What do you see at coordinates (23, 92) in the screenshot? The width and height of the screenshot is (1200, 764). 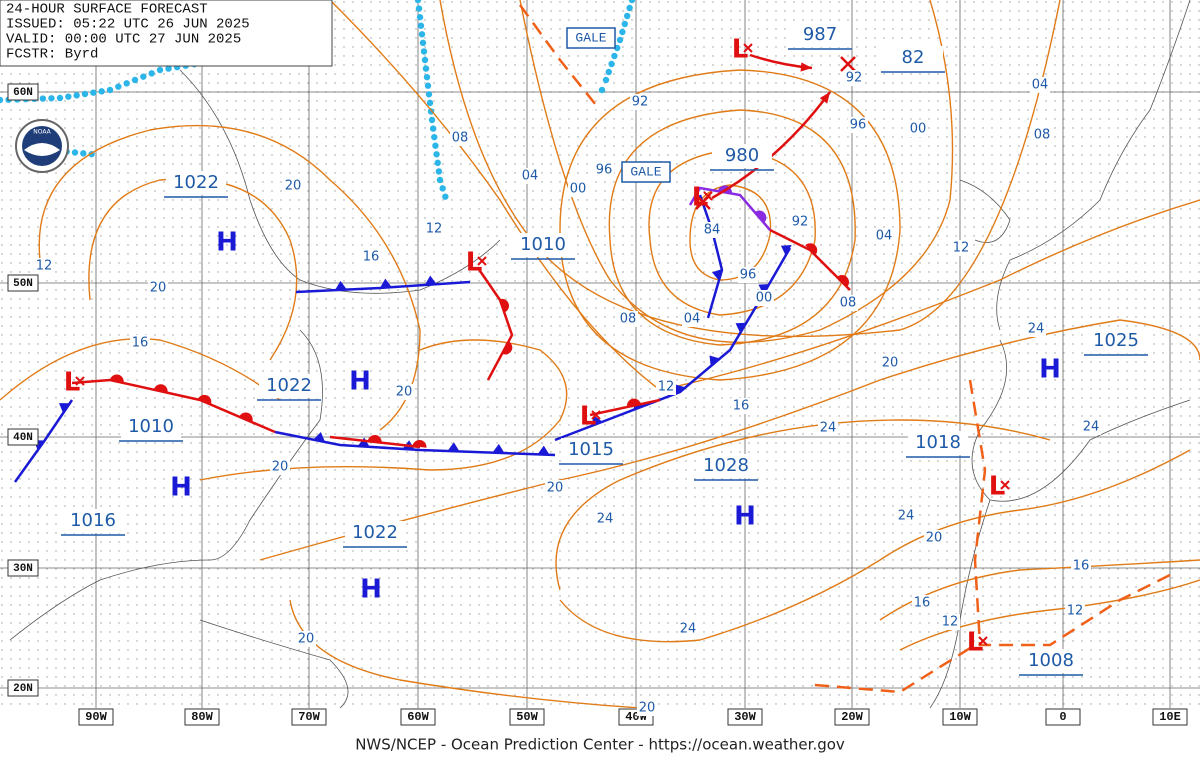 I see `latitude-label-box` at bounding box center [23, 92].